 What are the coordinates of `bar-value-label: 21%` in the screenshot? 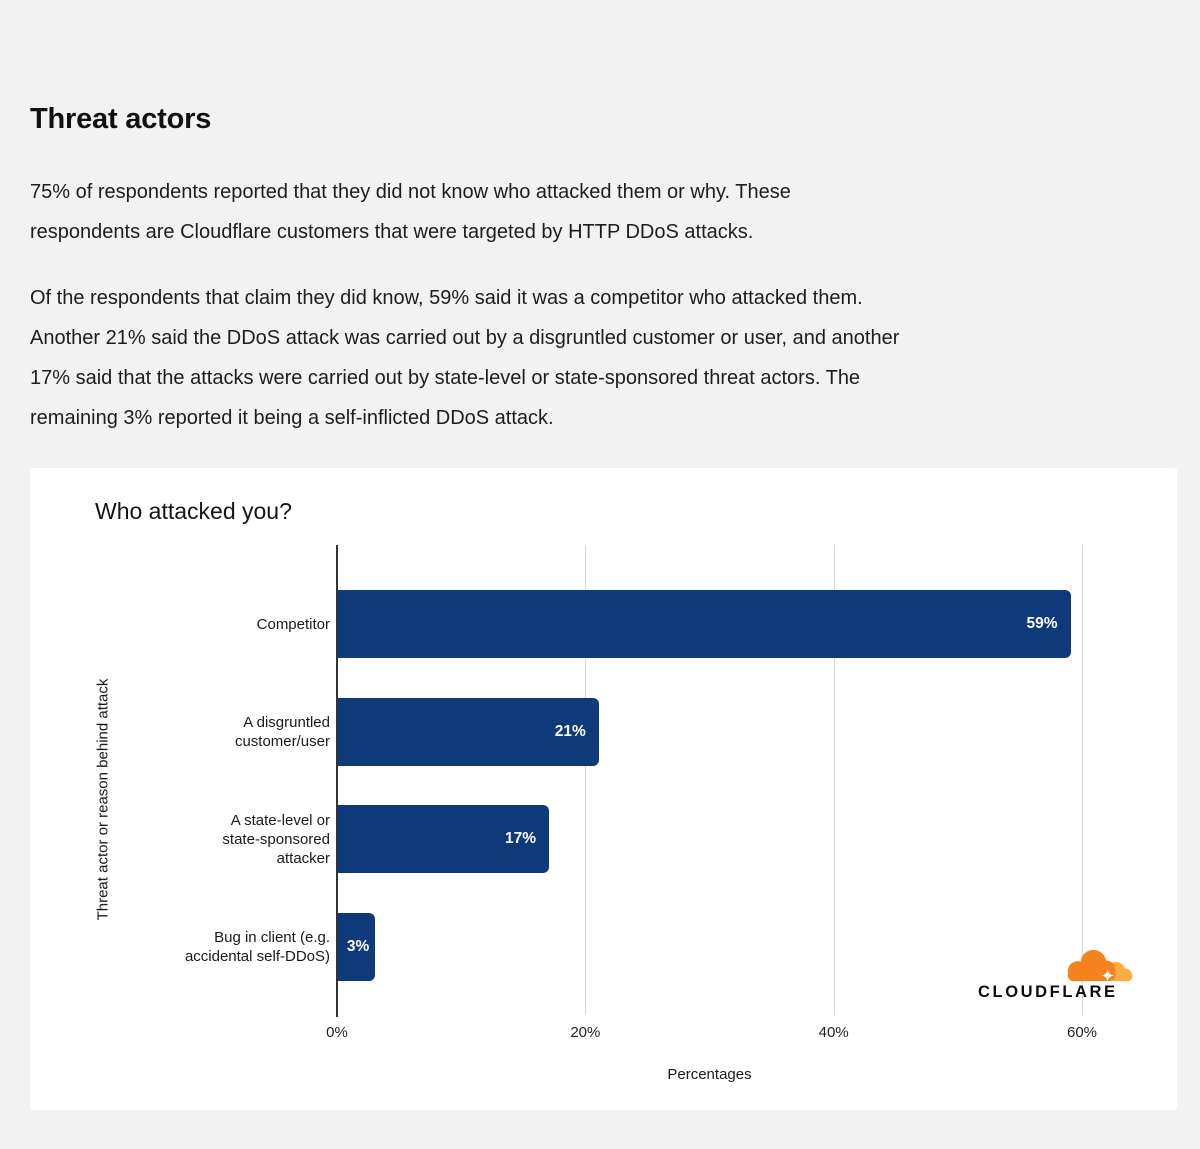 It's located at (570, 731).